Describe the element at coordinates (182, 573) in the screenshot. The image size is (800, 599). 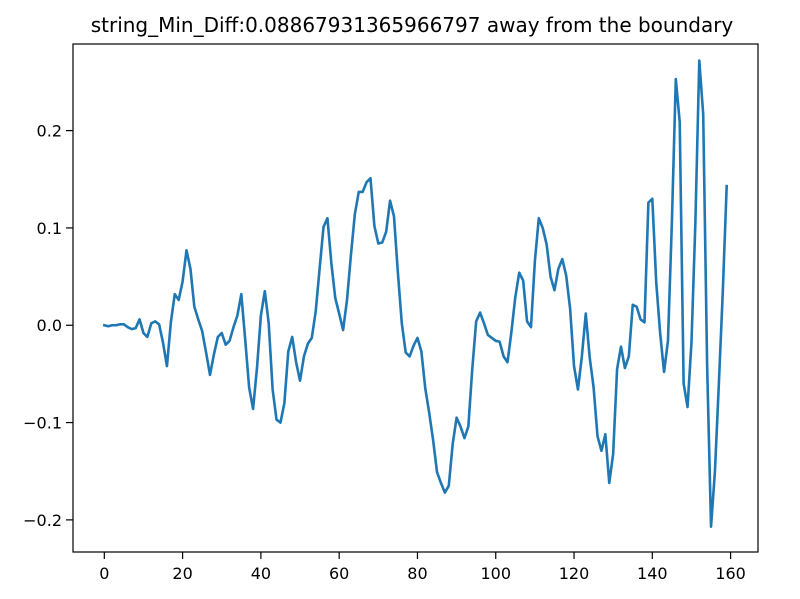
I see `x-tick-label: 20` at that location.